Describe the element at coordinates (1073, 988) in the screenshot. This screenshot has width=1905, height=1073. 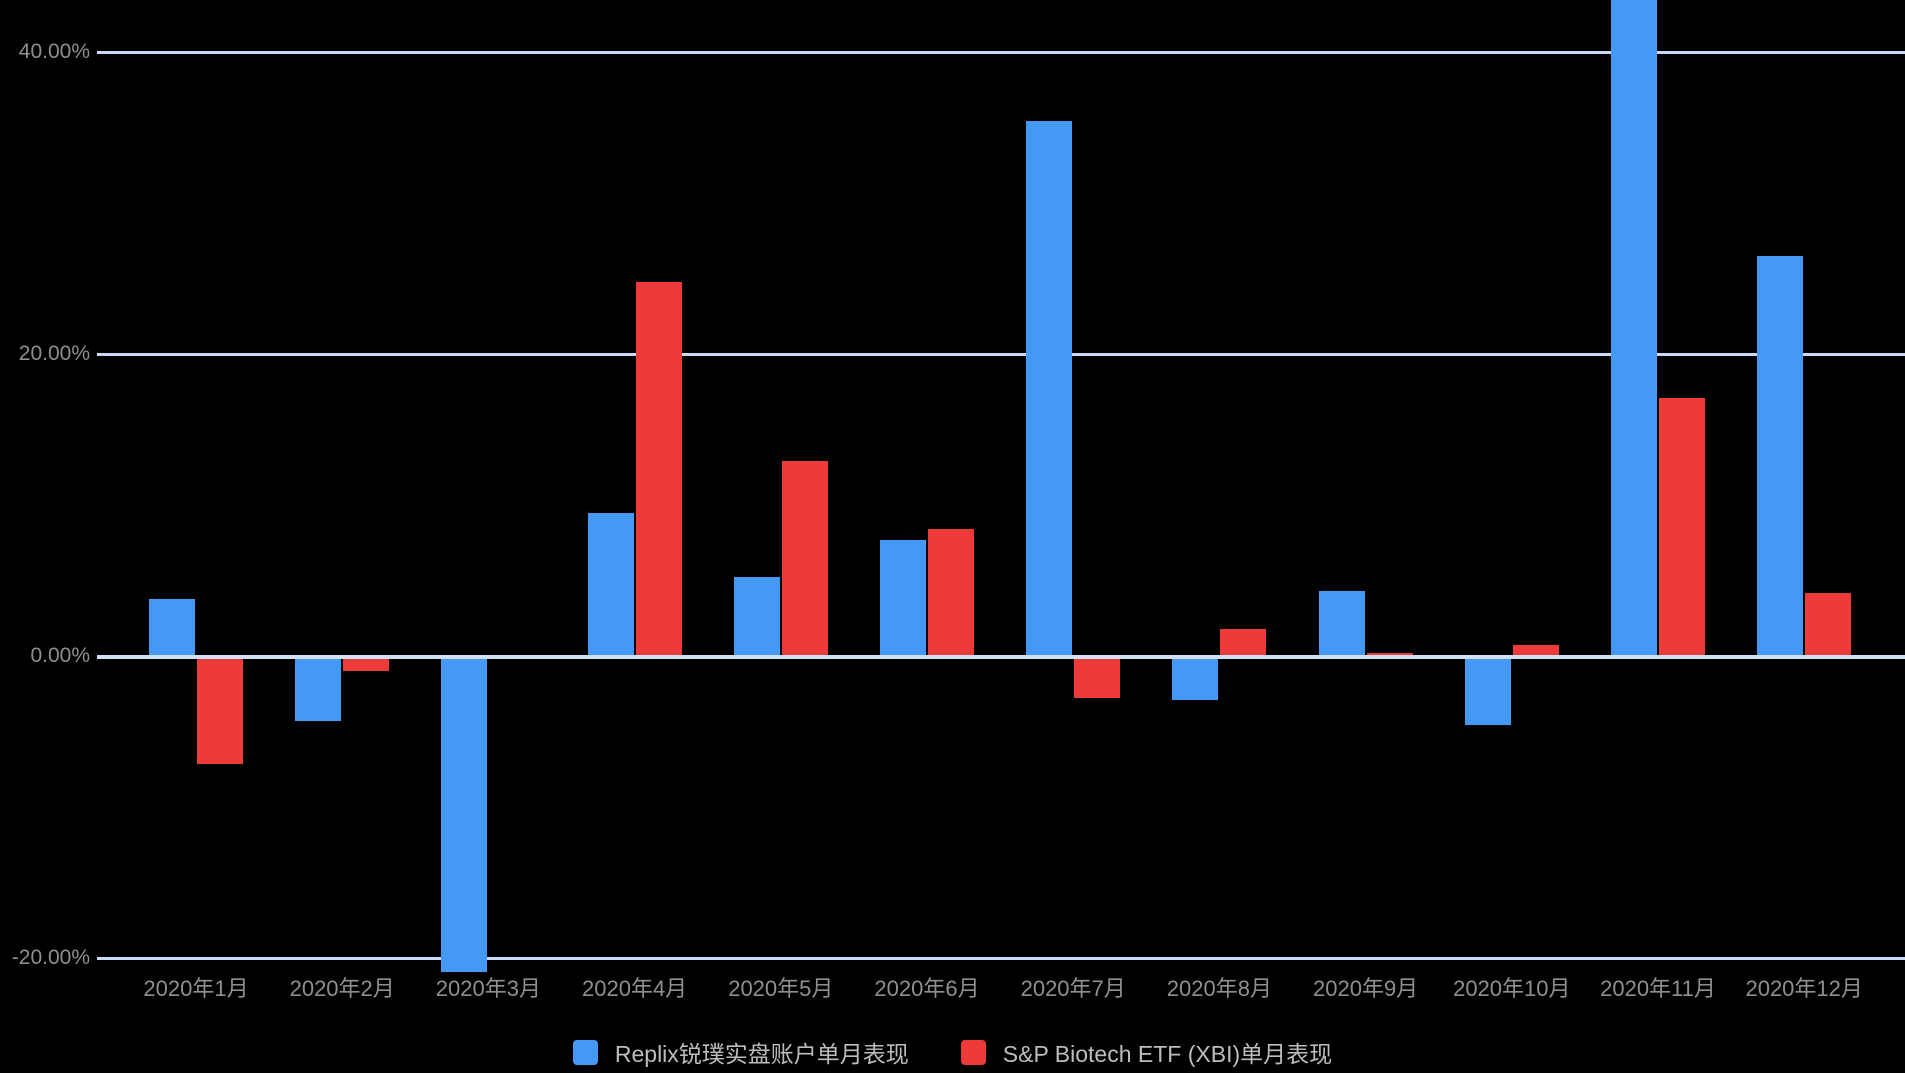
I see `x-tick-label-2020年7月: 2020年7月` at that location.